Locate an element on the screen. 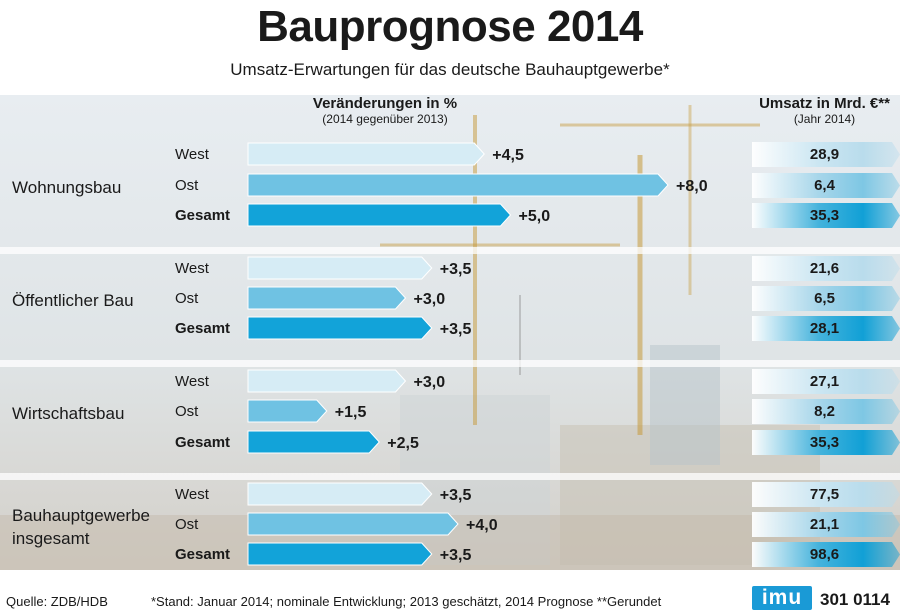 The image size is (900, 615). revenue-value: 98,6 is located at coordinates (824, 554).